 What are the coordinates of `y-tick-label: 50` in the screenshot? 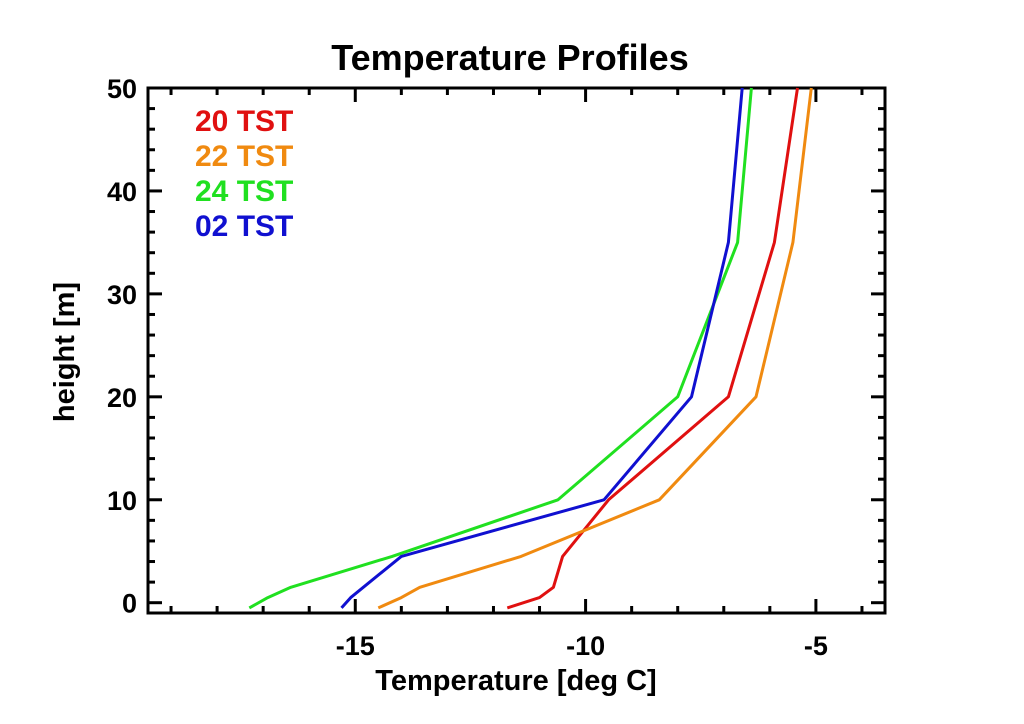 It's located at (122, 89).